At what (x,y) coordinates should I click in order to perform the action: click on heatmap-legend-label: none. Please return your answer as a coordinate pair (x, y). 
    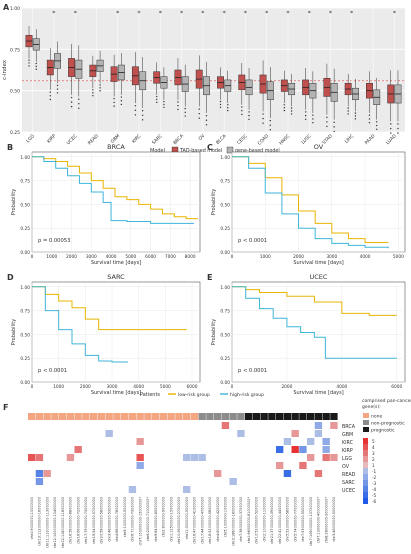
    Looking at the image, I should click on (376, 417).